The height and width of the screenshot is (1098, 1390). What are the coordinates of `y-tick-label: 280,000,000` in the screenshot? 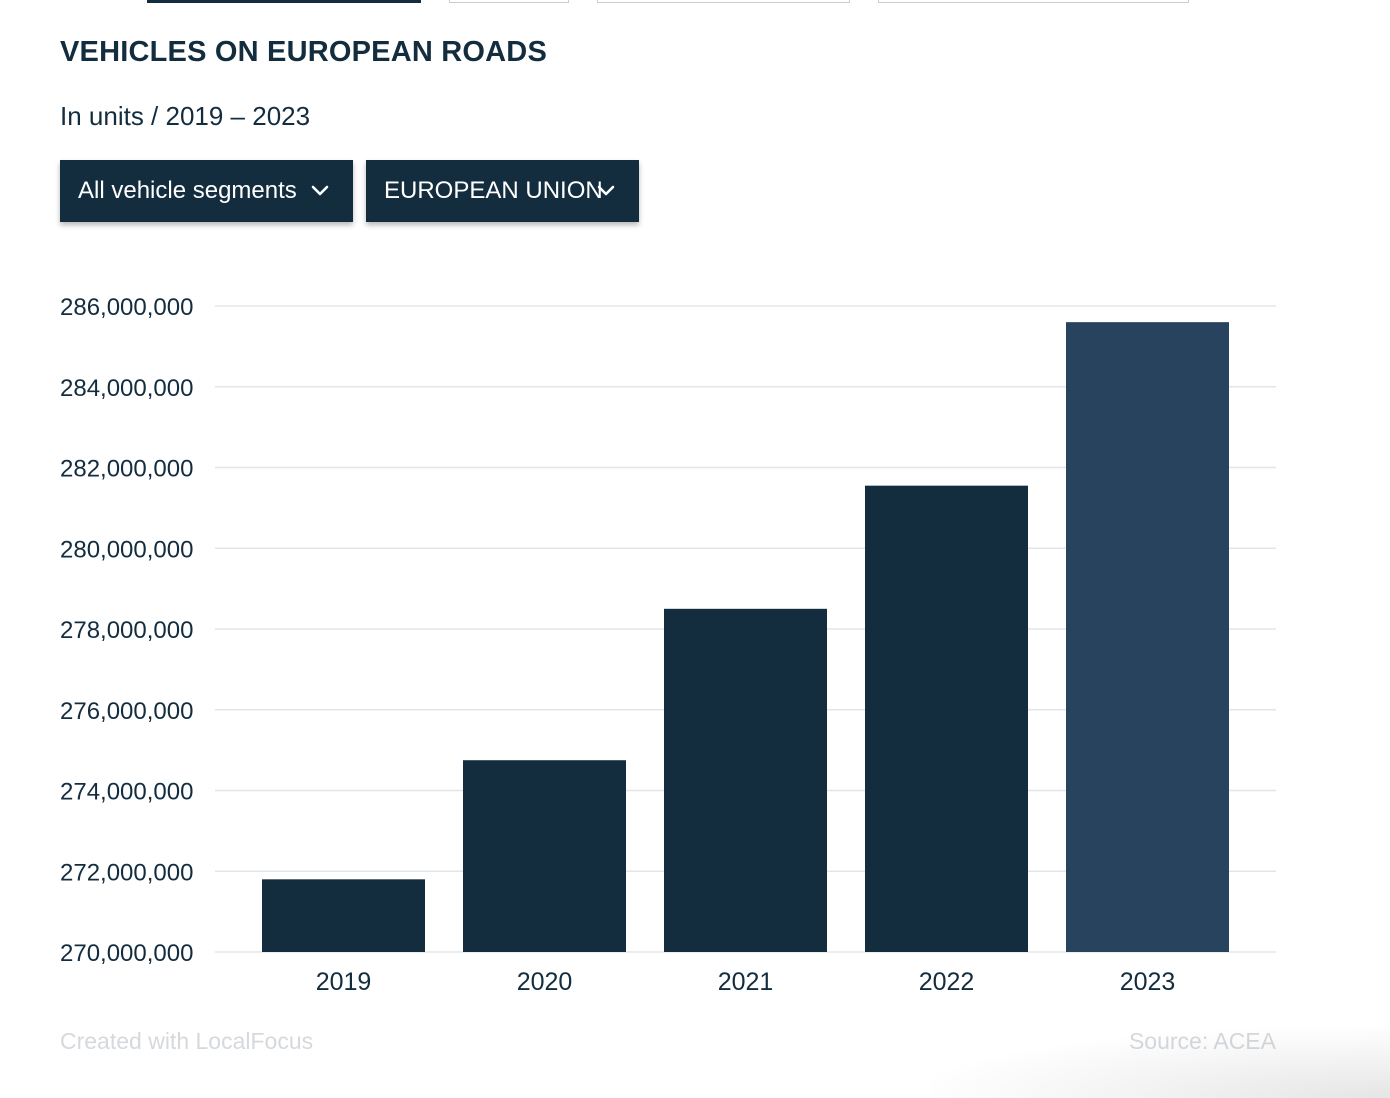 It's located at (126, 549).